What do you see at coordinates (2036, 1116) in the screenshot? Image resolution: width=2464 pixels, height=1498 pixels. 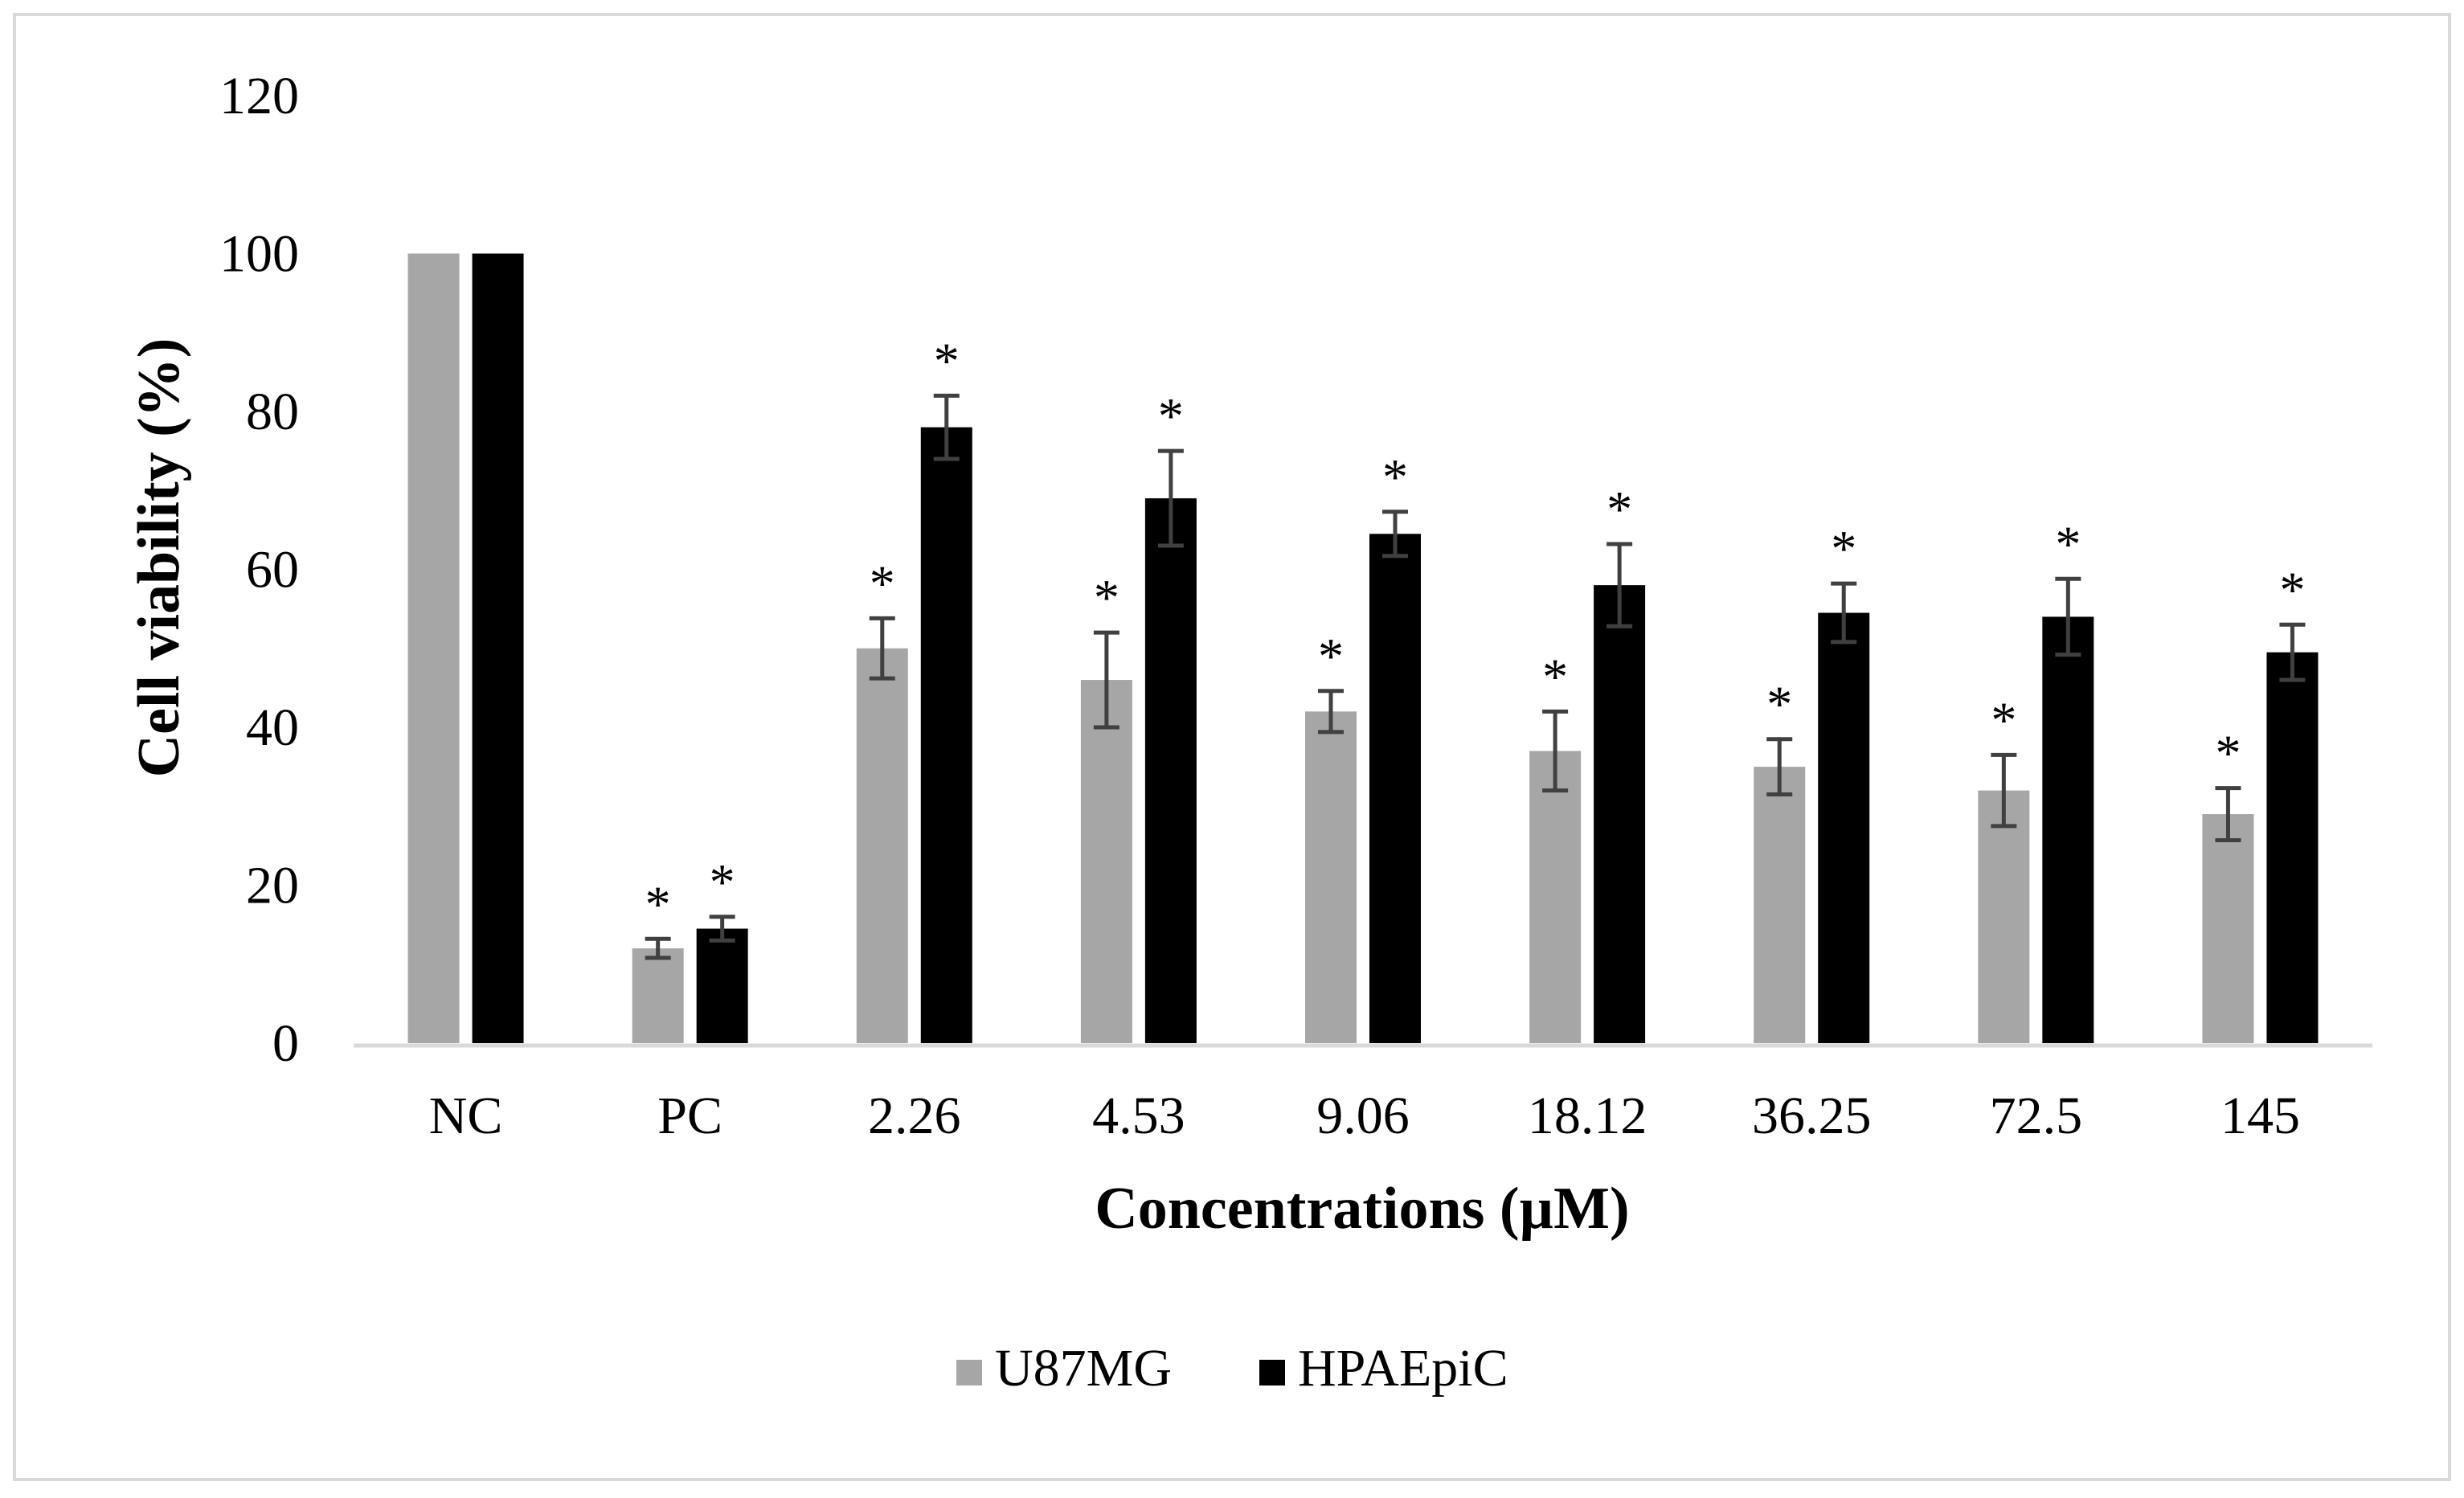 I see `x-tick-label: 72.5` at bounding box center [2036, 1116].